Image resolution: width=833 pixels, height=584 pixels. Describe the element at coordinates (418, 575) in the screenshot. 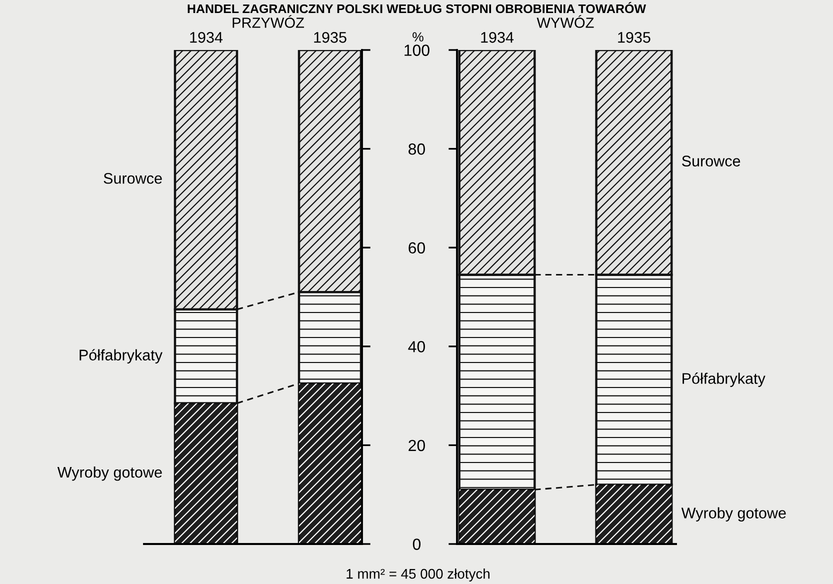

I see `text: 1 mm² = 45 000 złotych` at that location.